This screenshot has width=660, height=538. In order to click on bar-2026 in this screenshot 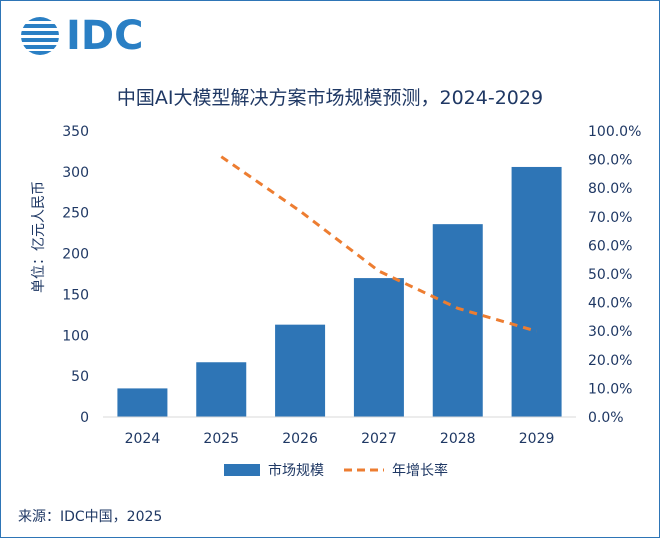, I will do `click(300, 370)`.